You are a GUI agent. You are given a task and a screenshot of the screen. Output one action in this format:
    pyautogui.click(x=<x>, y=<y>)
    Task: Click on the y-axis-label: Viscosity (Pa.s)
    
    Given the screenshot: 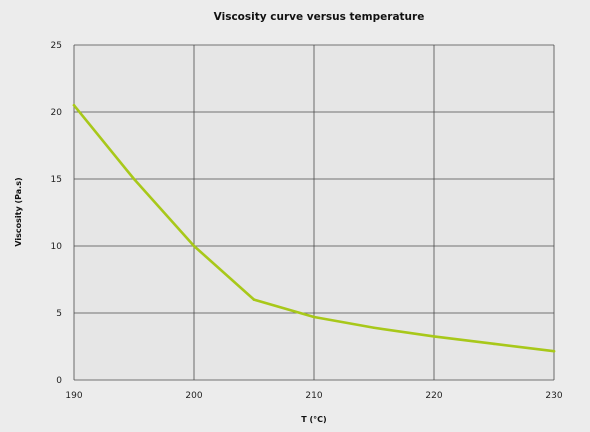 What is the action you would take?
    pyautogui.click(x=18, y=211)
    